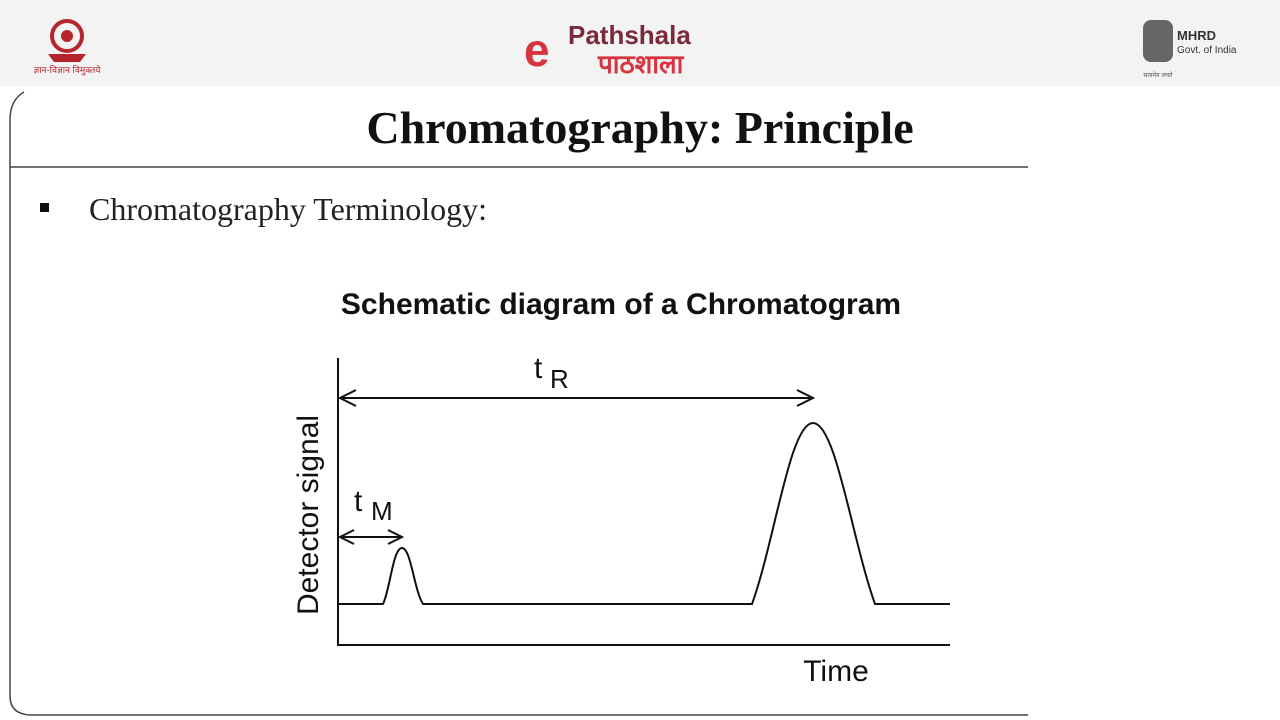  What do you see at coordinates (621, 304) in the screenshot?
I see `figure-title: Schematic diagram of a Chromatogram` at bounding box center [621, 304].